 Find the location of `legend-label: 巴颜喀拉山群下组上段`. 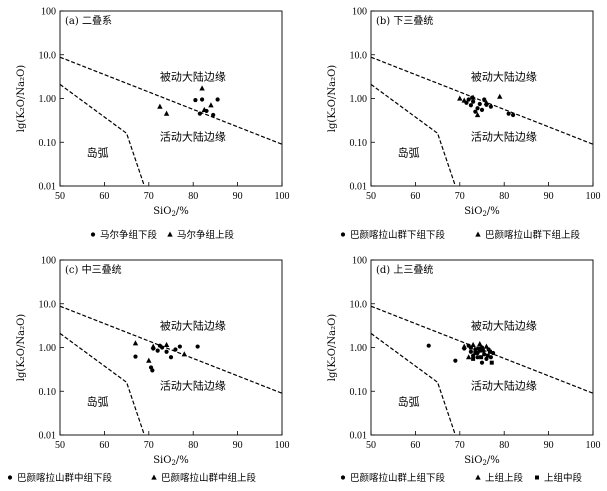

legend-label: 巴颜喀拉山群下组上段 is located at coordinates (533, 235).